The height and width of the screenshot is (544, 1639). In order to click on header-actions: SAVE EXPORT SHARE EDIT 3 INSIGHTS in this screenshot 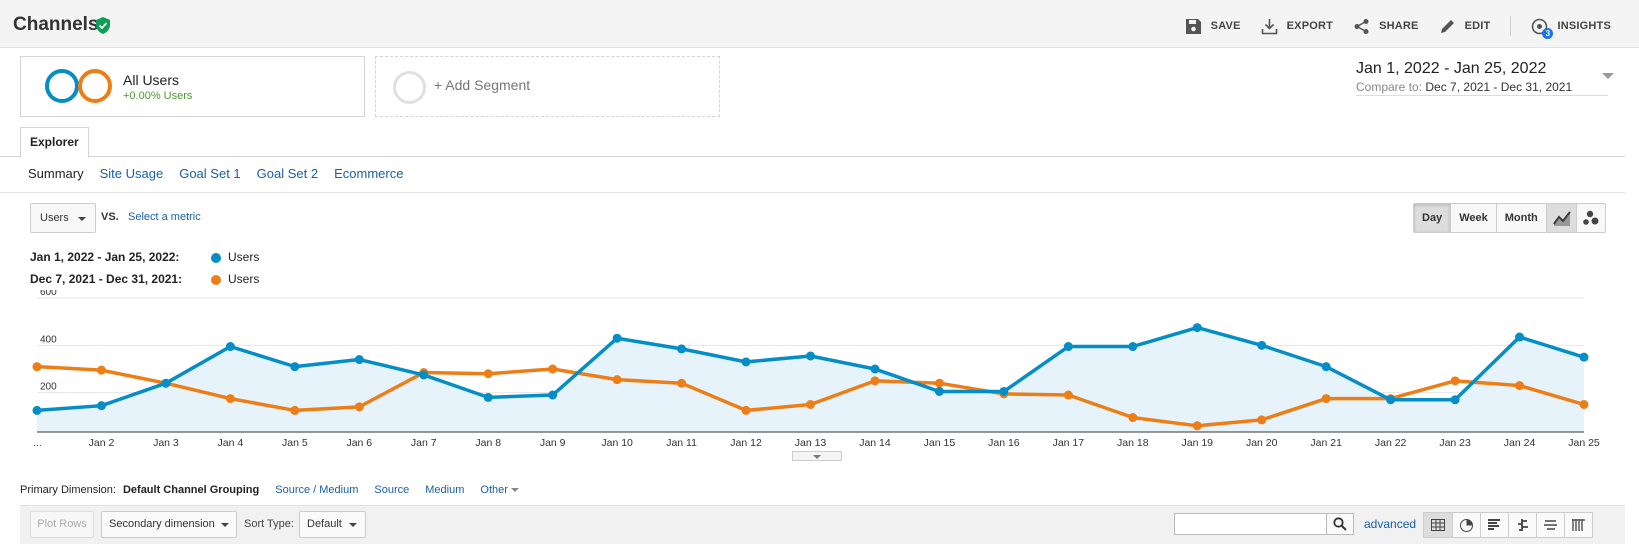, I will do `click(1388, 27)`.